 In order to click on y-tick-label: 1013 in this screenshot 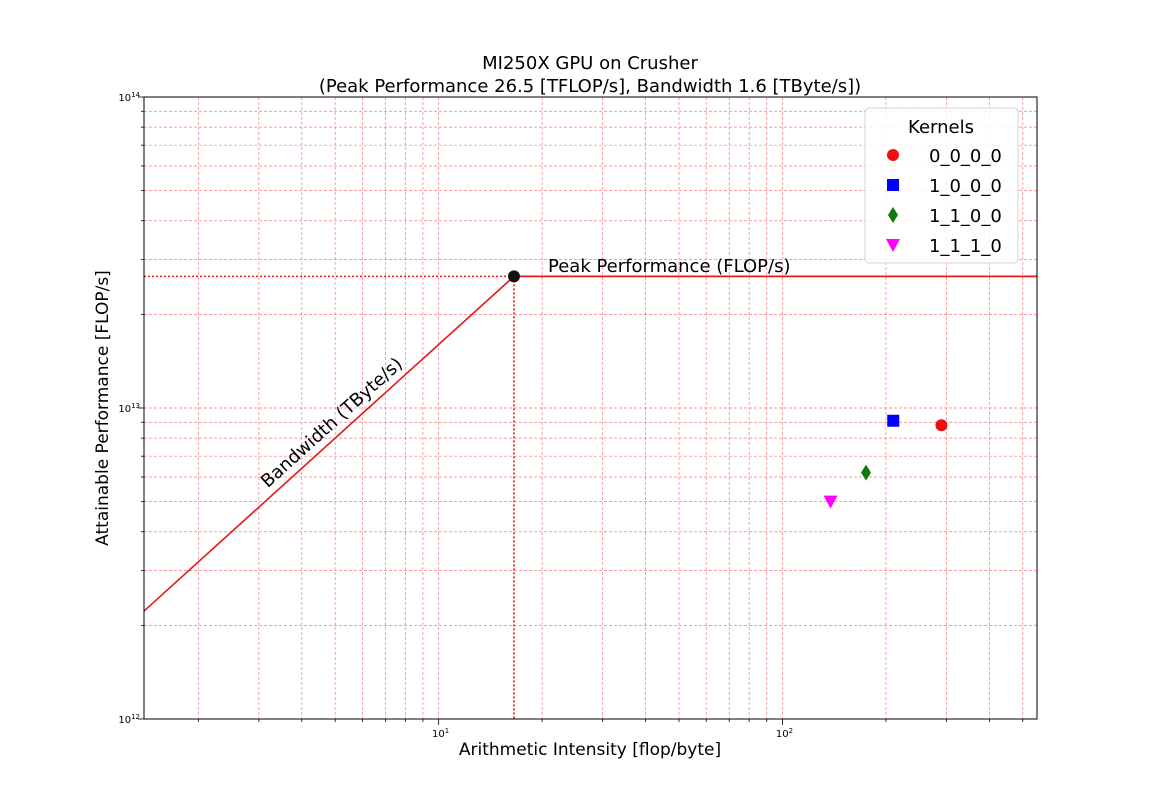, I will do `click(129, 408)`.